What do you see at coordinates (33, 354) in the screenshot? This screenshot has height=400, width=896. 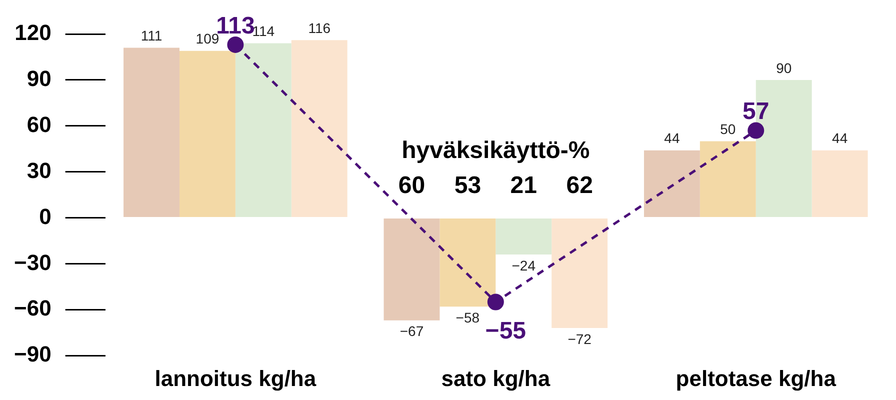 I see `y-tick-label: −90` at bounding box center [33, 354].